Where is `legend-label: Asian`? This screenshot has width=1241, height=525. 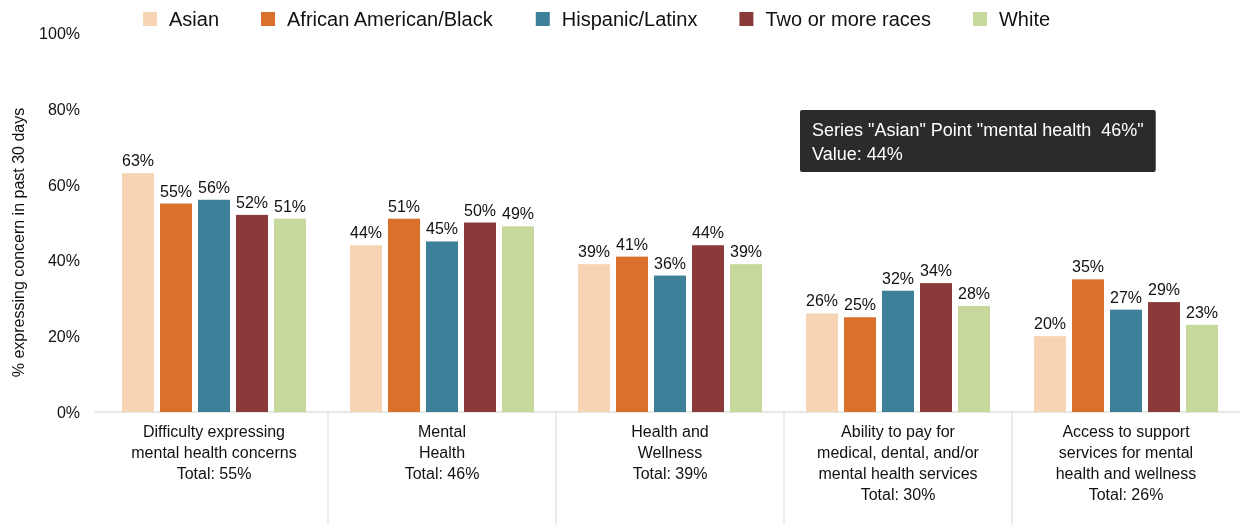
legend-label: Asian is located at coordinates (194, 19).